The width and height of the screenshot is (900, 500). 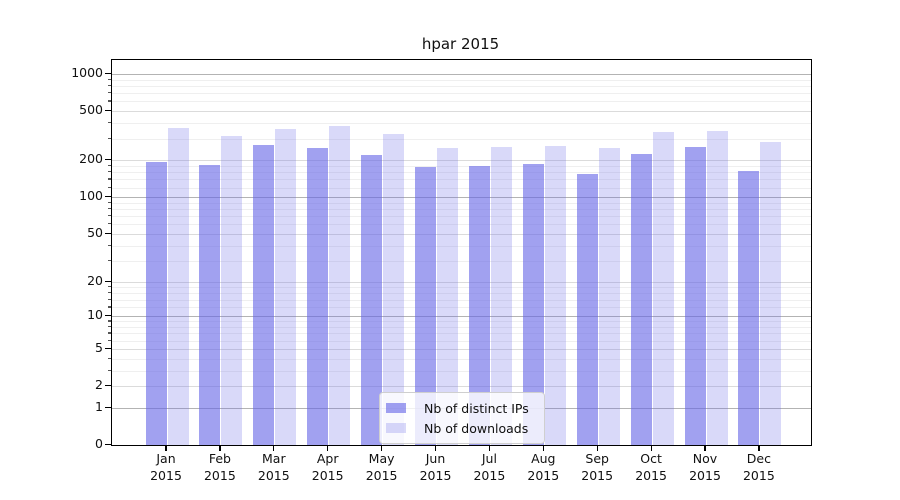 What do you see at coordinates (597, 448) in the screenshot?
I see `xtick-mark-sep` at bounding box center [597, 448].